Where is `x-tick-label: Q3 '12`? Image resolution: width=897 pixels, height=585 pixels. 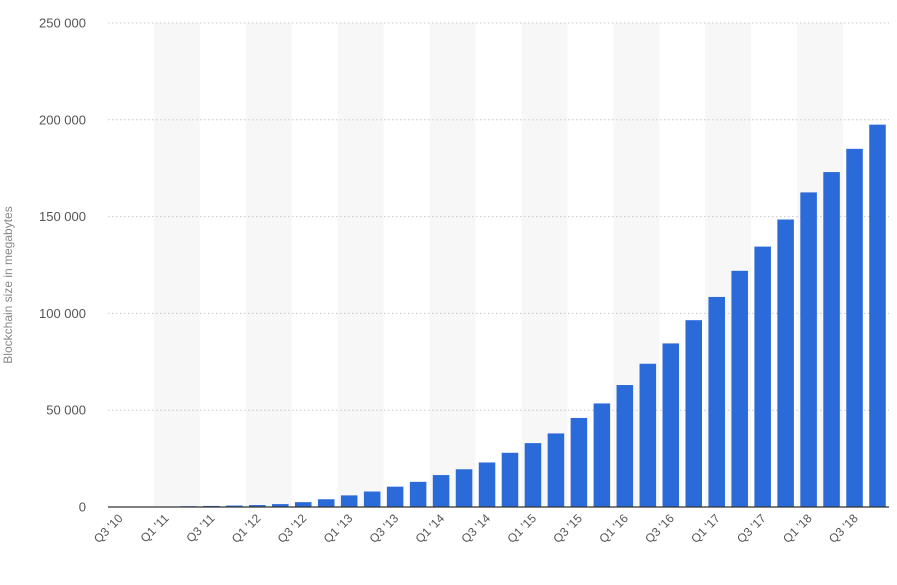 x-tick-label: Q3 '12 is located at coordinates (292, 528).